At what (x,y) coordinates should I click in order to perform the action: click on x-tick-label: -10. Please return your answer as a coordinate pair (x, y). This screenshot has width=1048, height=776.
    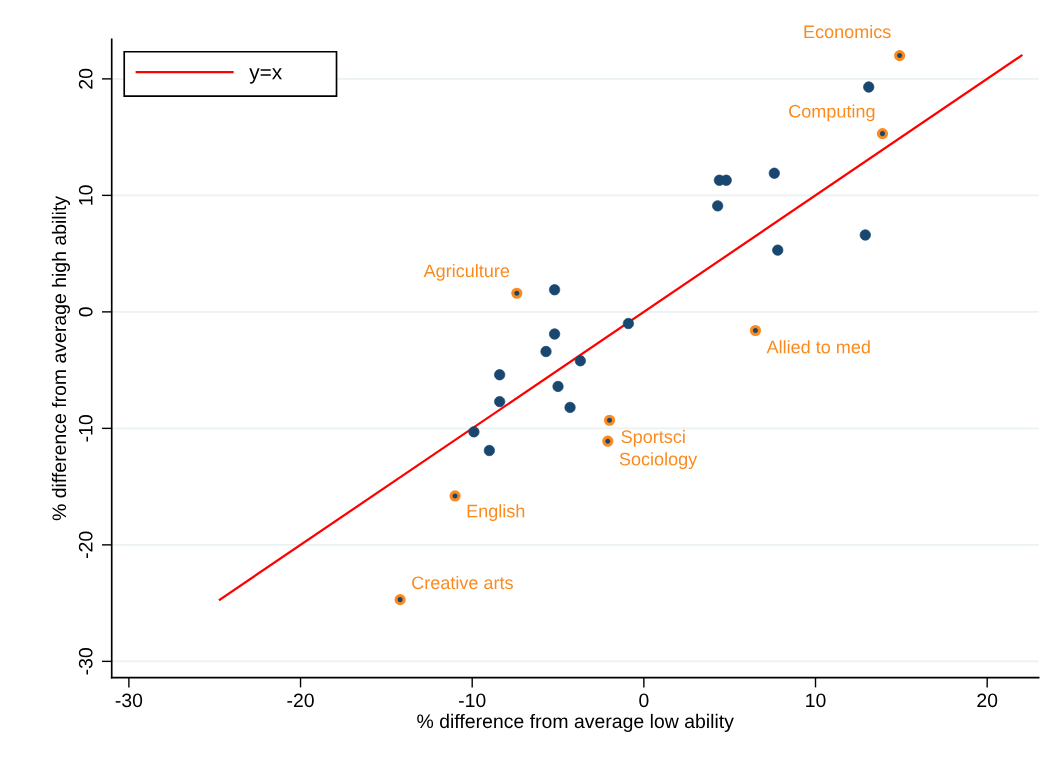
    Looking at the image, I should click on (472, 700).